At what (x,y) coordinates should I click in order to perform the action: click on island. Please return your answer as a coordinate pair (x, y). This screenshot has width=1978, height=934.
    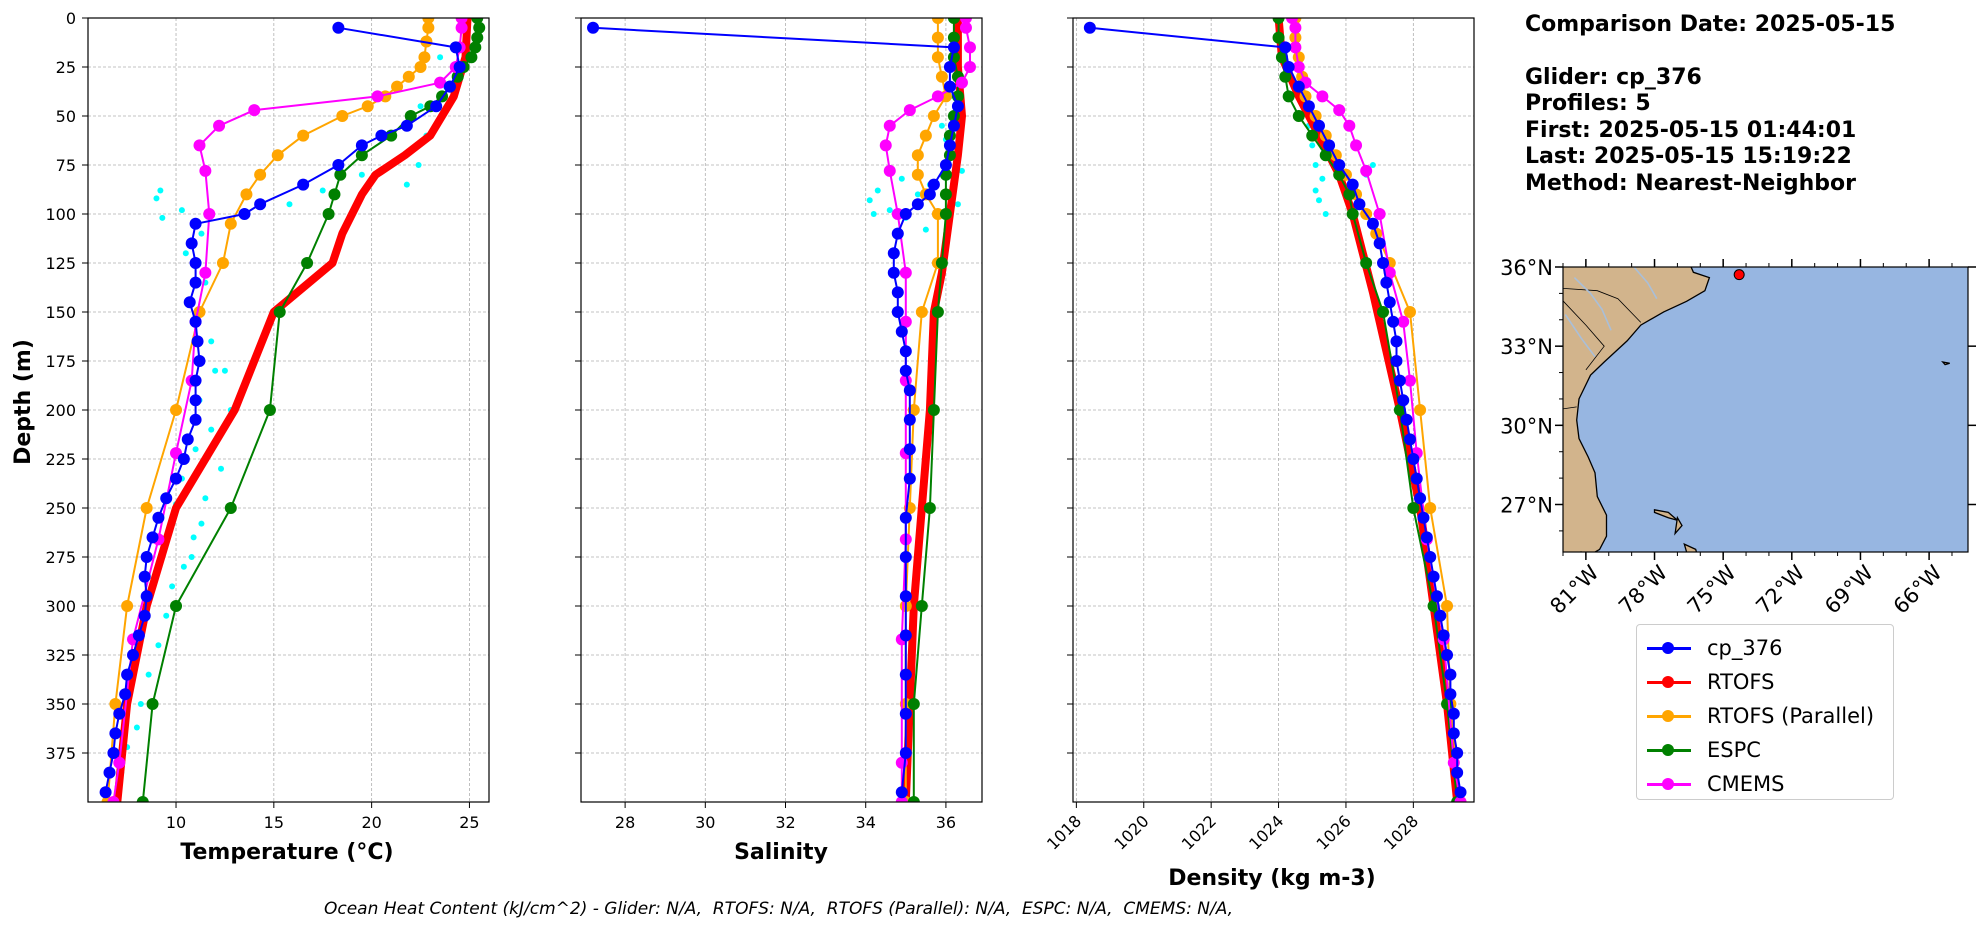
    Looking at the image, I should click on (1690, 547).